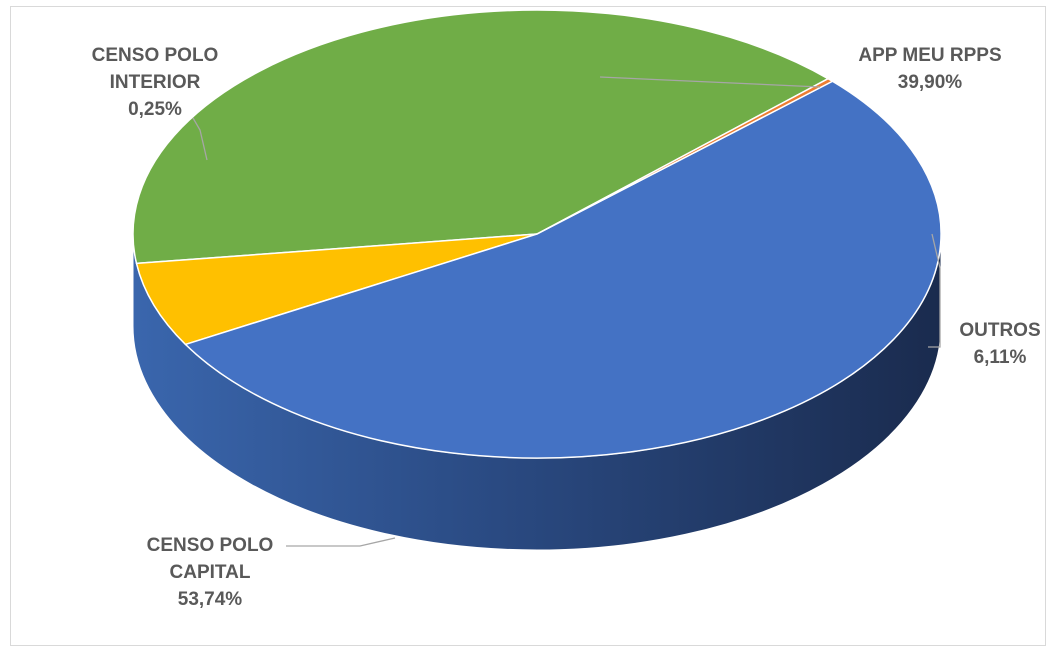 The height and width of the screenshot is (646, 1056). I want to click on data-label-censo-polo-capital: CENSO POLO CAPITAL 53,74%, so click(210, 572).